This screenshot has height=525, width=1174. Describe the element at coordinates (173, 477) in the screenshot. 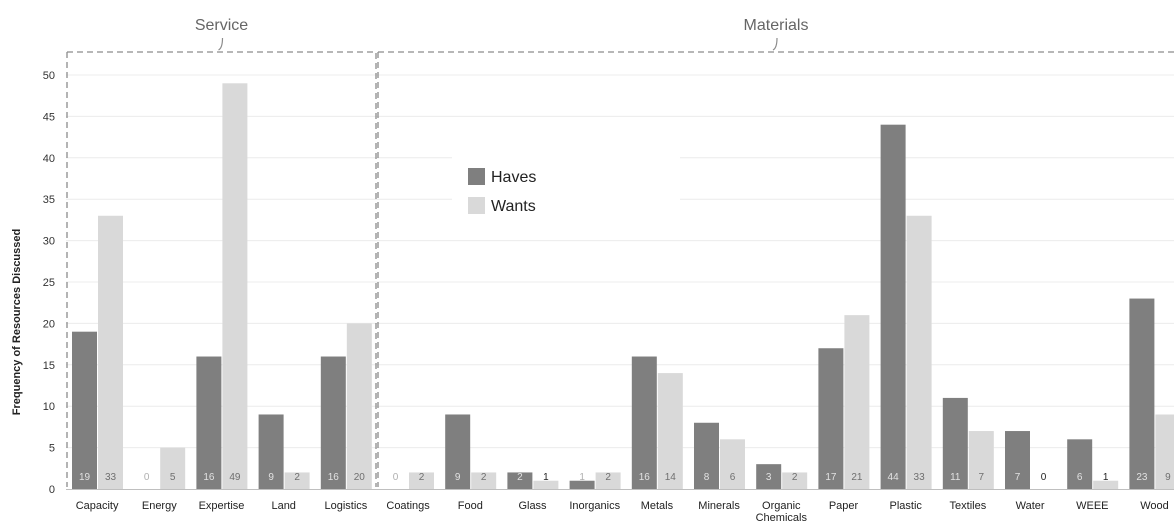

I see `data-label-wants-energy: 5` at that location.